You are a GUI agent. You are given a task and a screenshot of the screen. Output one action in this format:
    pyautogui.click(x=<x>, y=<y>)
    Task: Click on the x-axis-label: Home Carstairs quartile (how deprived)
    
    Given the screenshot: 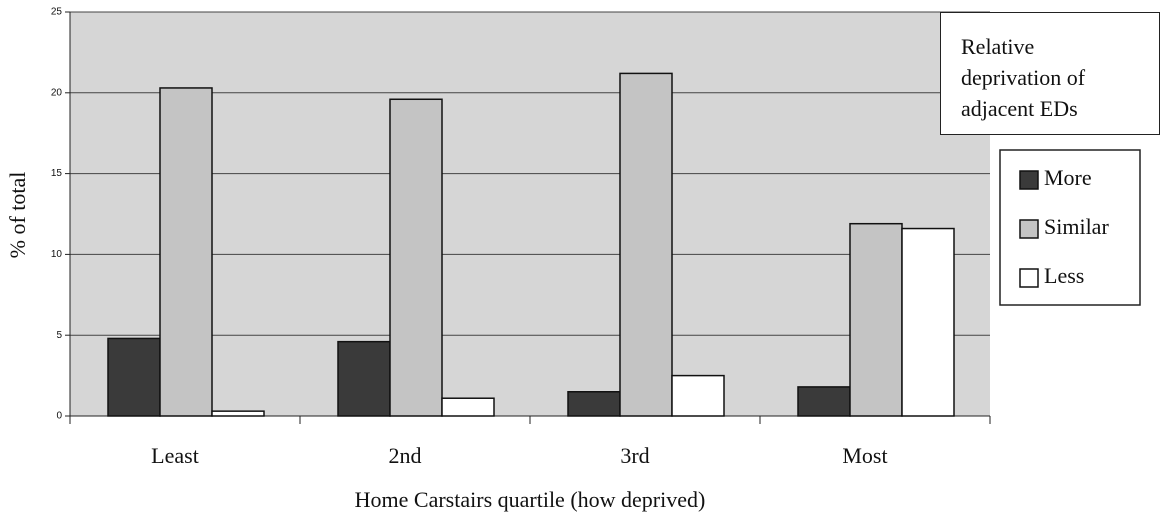 What is the action you would take?
    pyautogui.click(x=530, y=499)
    